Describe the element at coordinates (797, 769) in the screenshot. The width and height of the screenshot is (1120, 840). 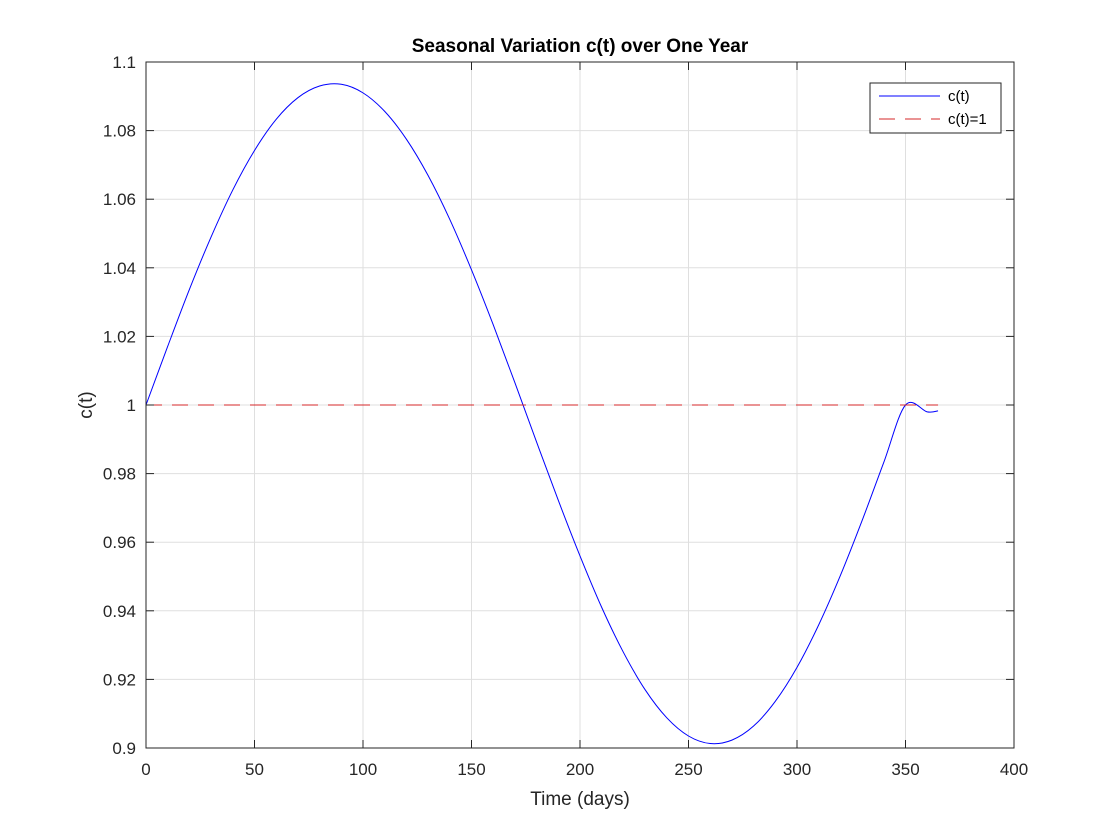
I see `x-tick-label: 300` at that location.